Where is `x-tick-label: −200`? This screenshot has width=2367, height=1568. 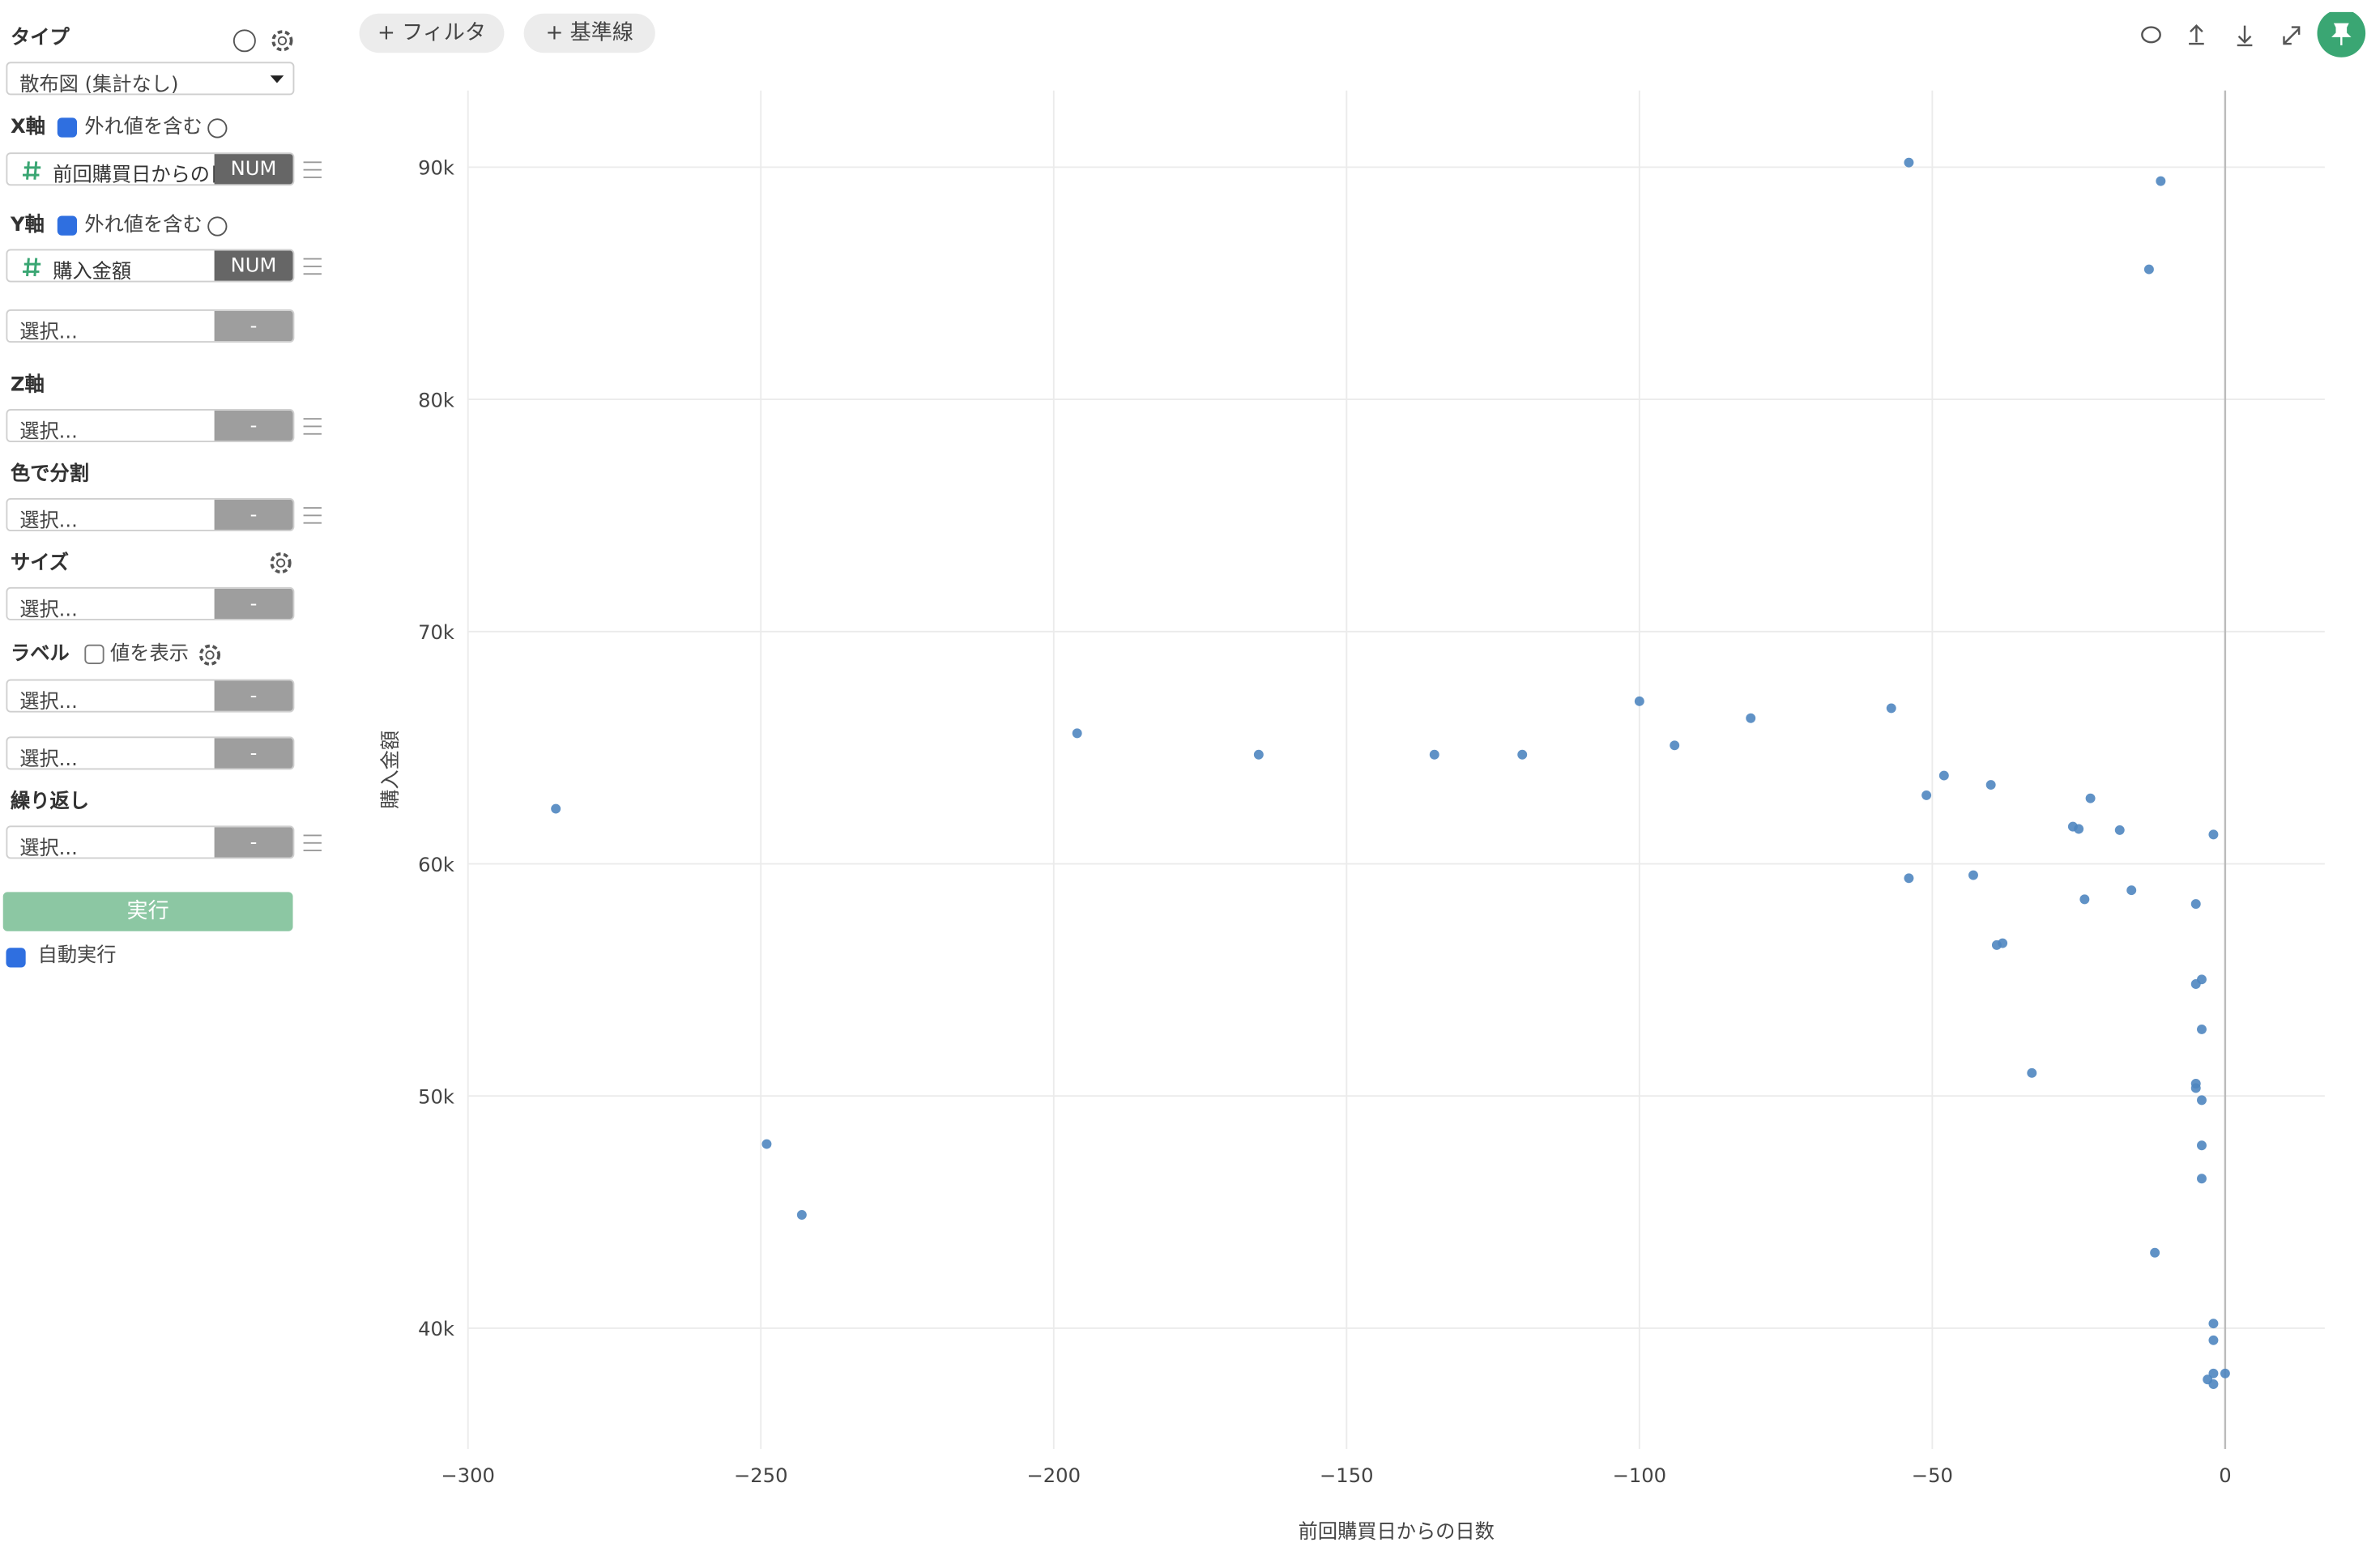
x-tick-label: −200 is located at coordinates (1053, 1475).